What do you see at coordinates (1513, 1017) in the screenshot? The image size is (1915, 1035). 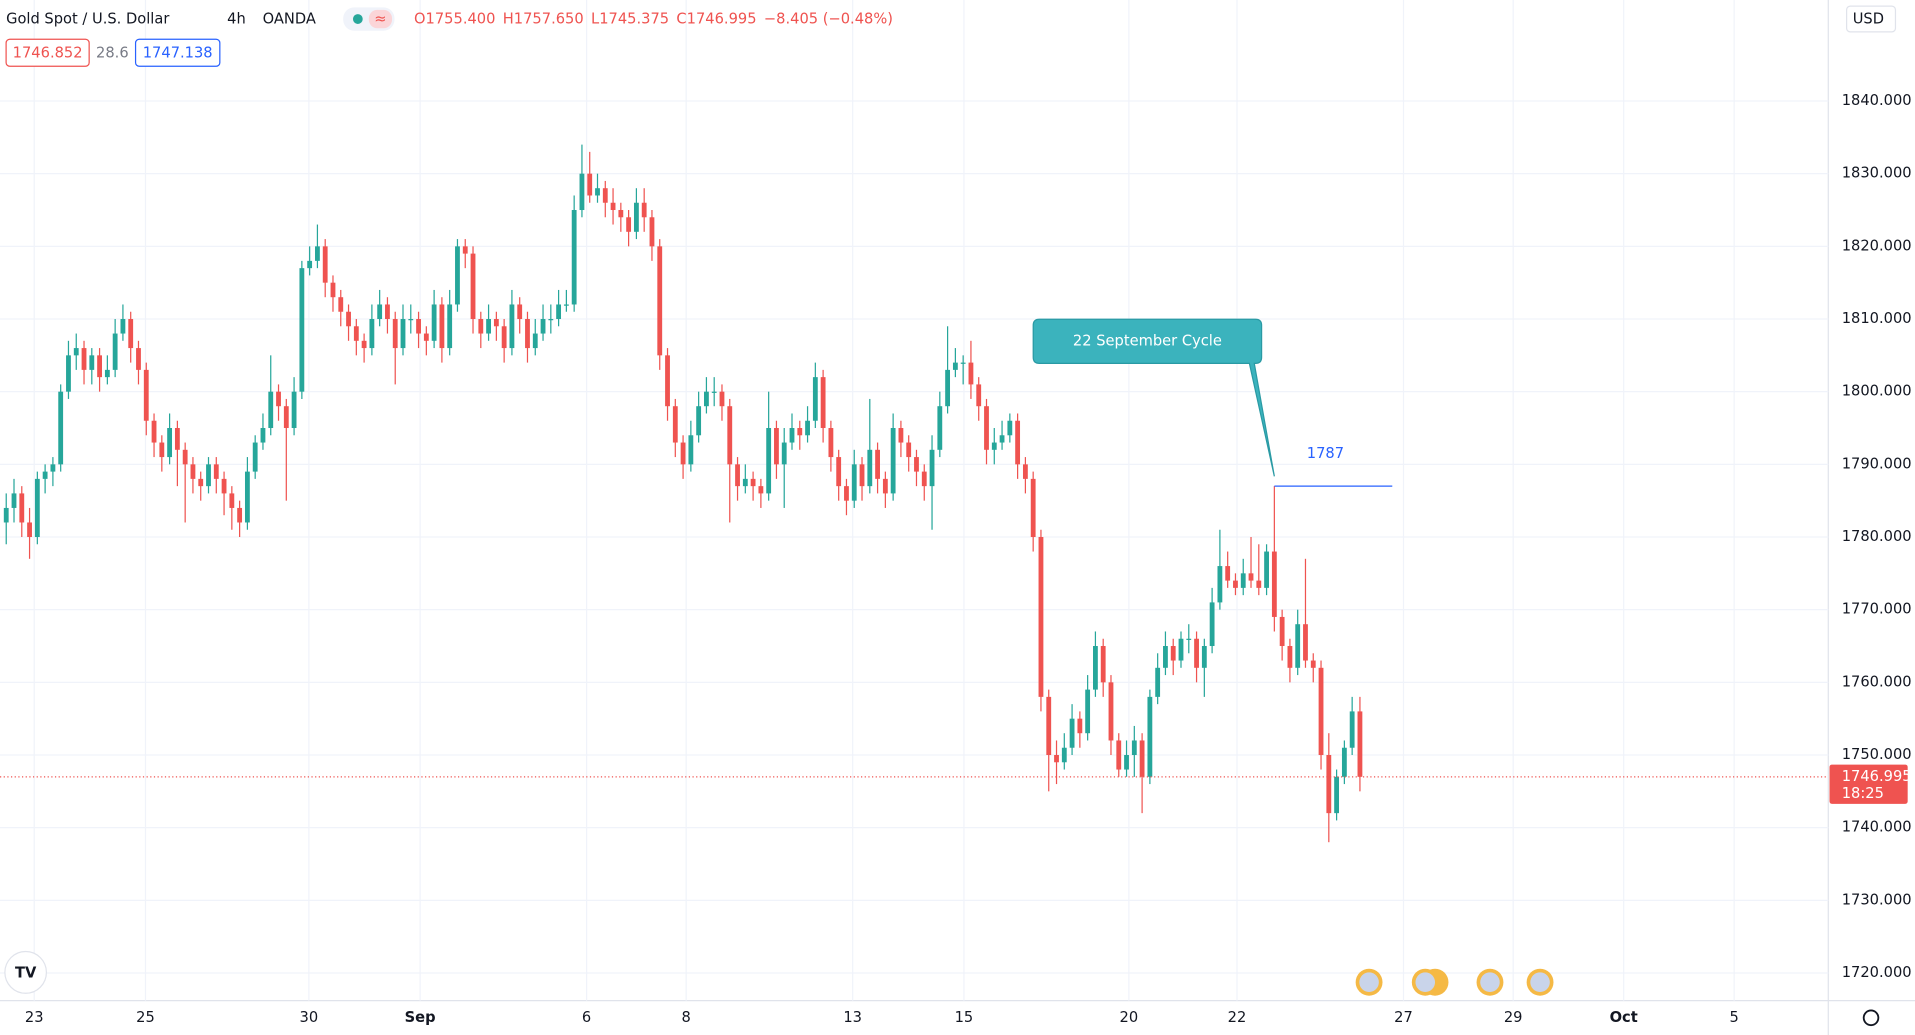 I see `x-tick-label: 29` at bounding box center [1513, 1017].